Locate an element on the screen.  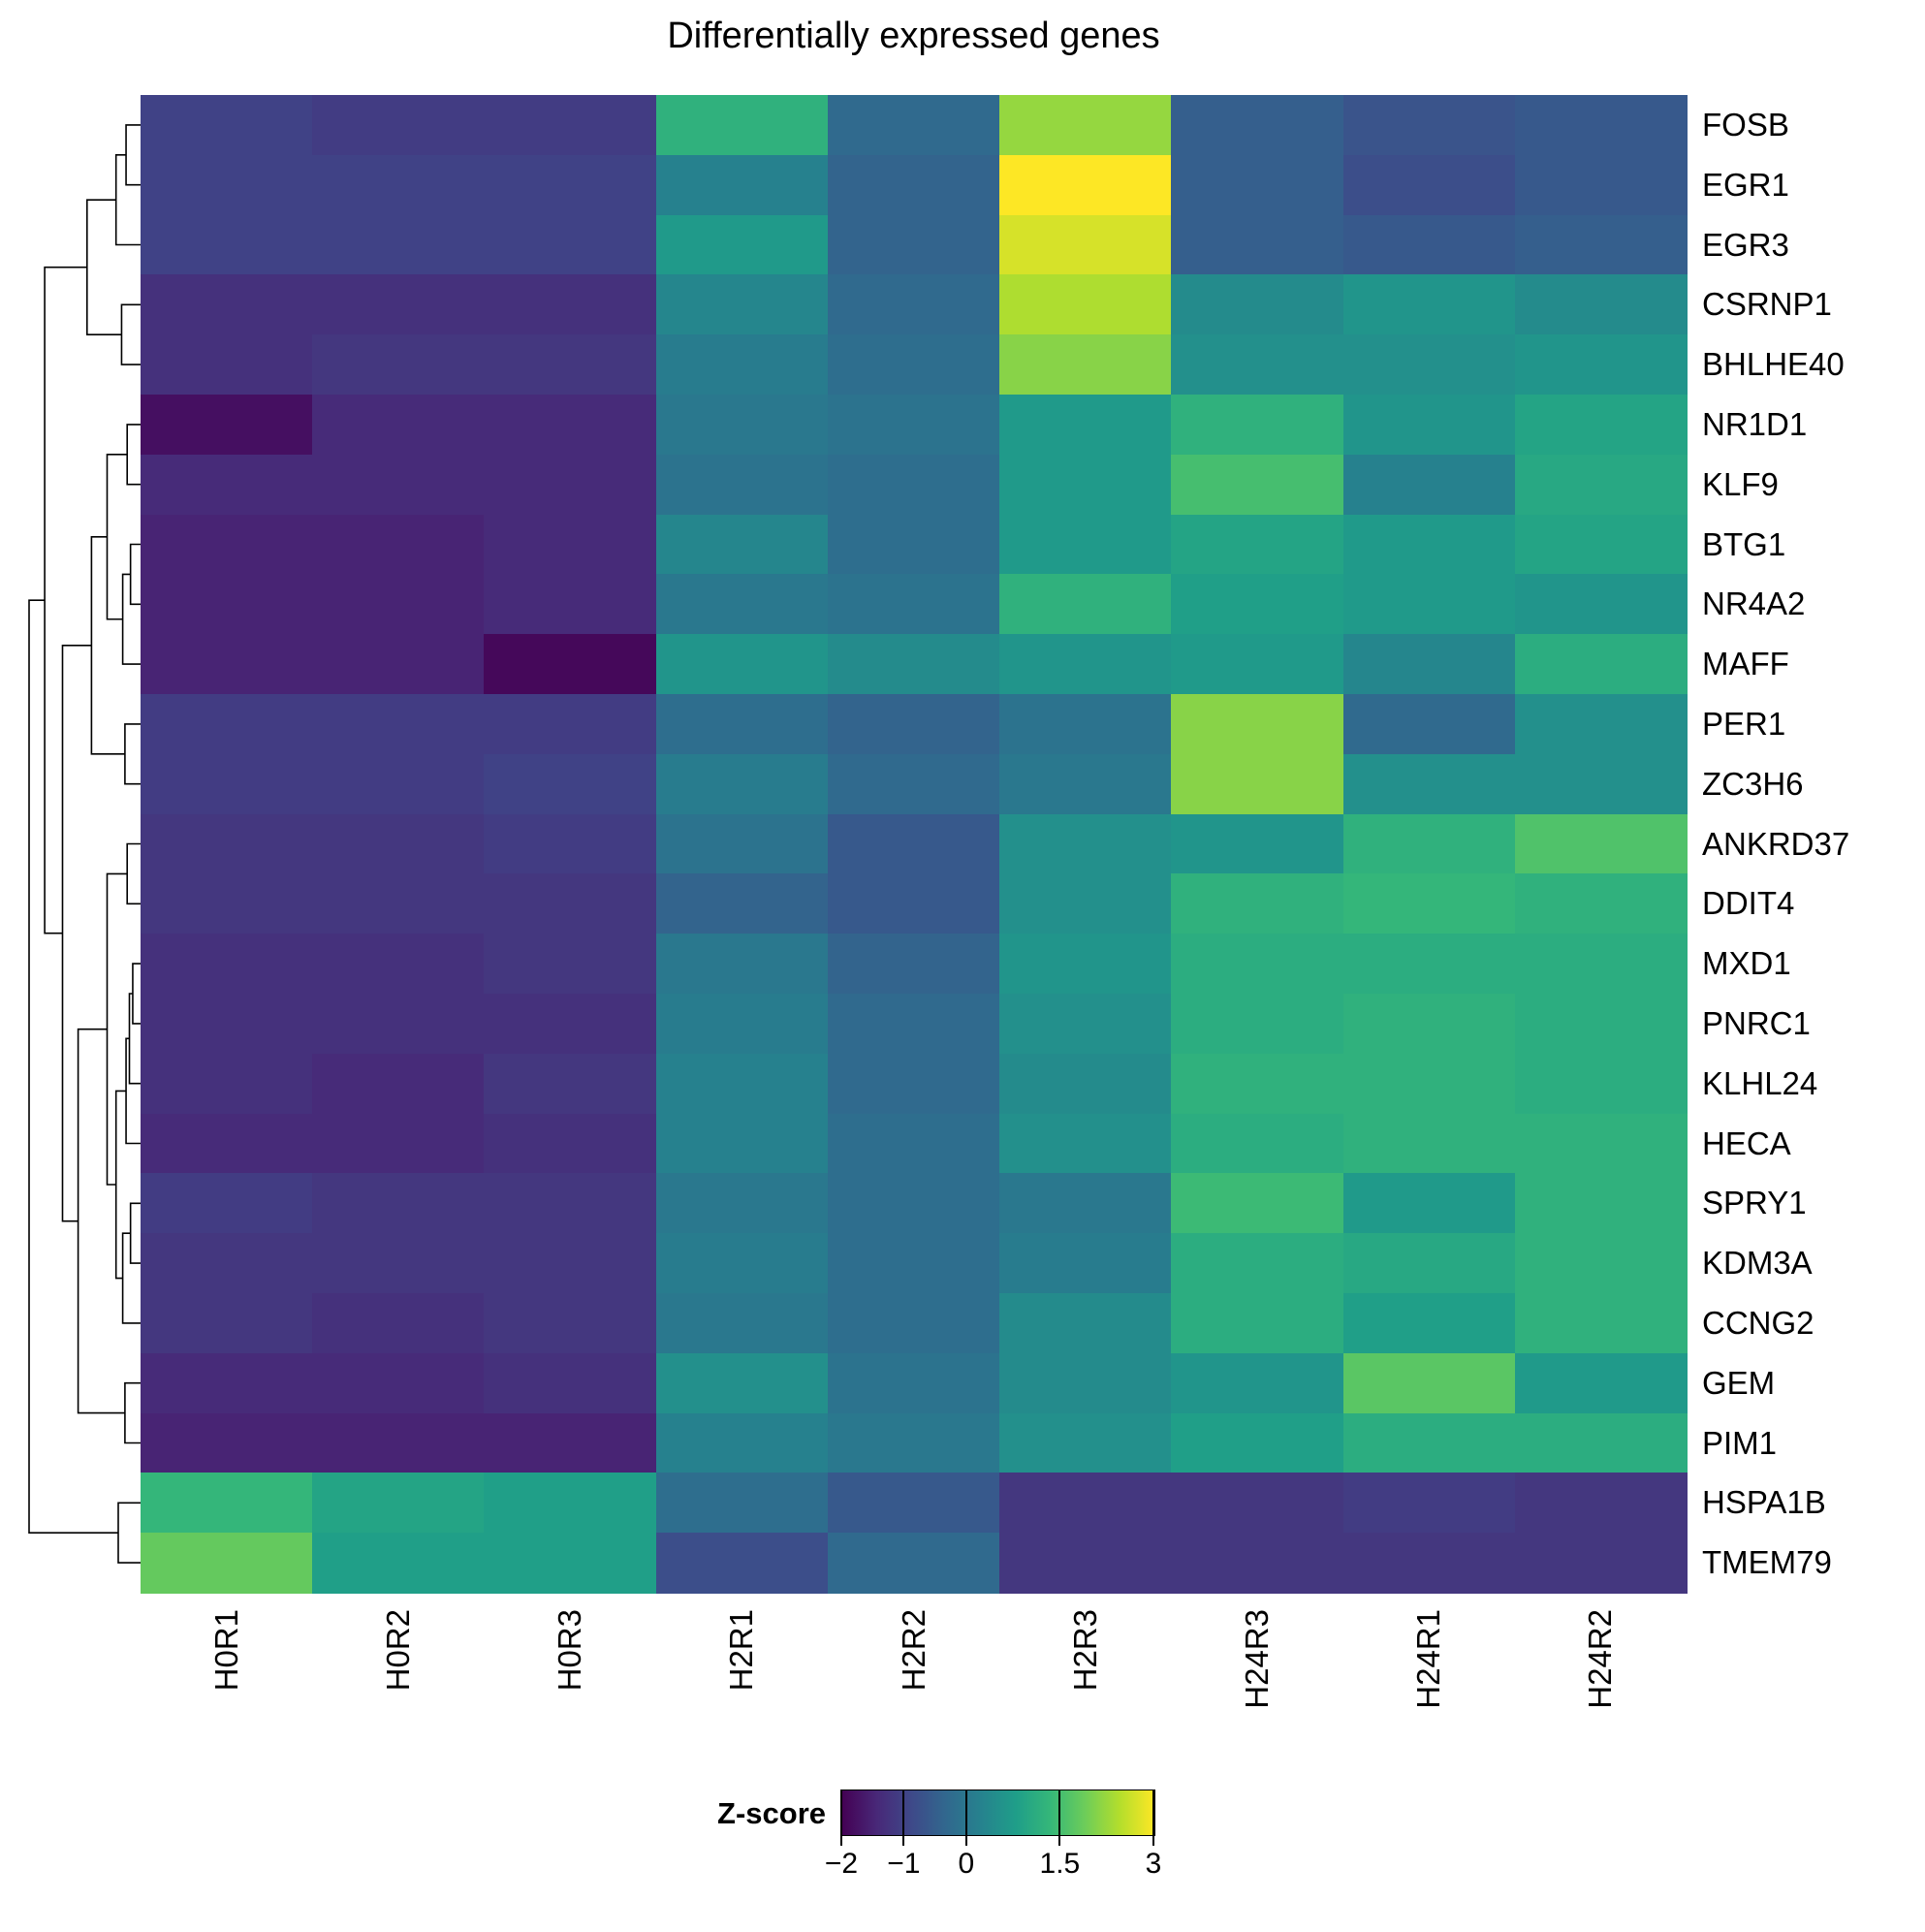
row-label: HECA is located at coordinates (1747, 1143).